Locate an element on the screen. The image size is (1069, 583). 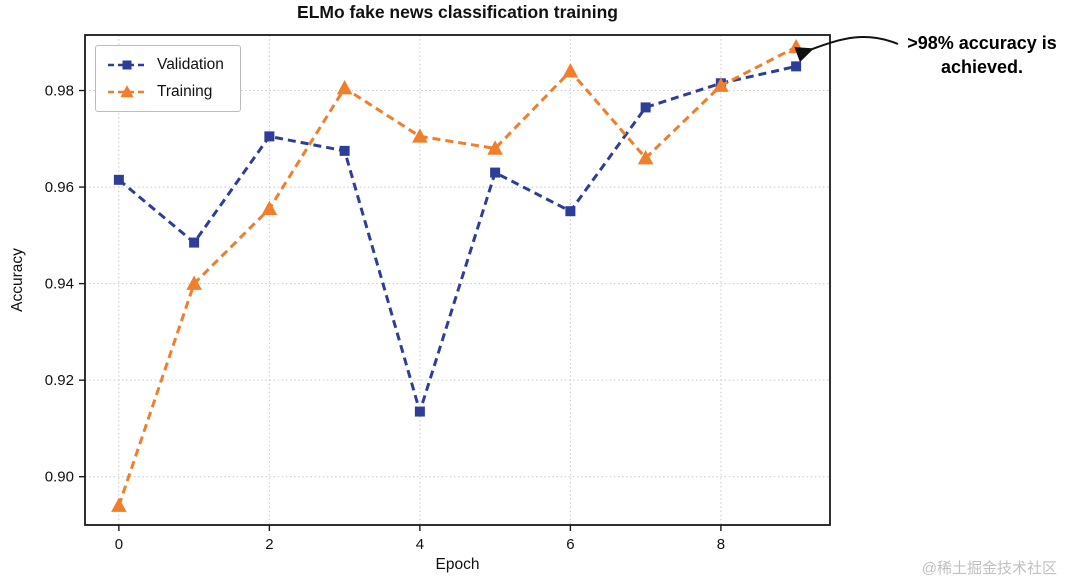
y-axis-label: Accuracy is located at coordinates (17, 280).